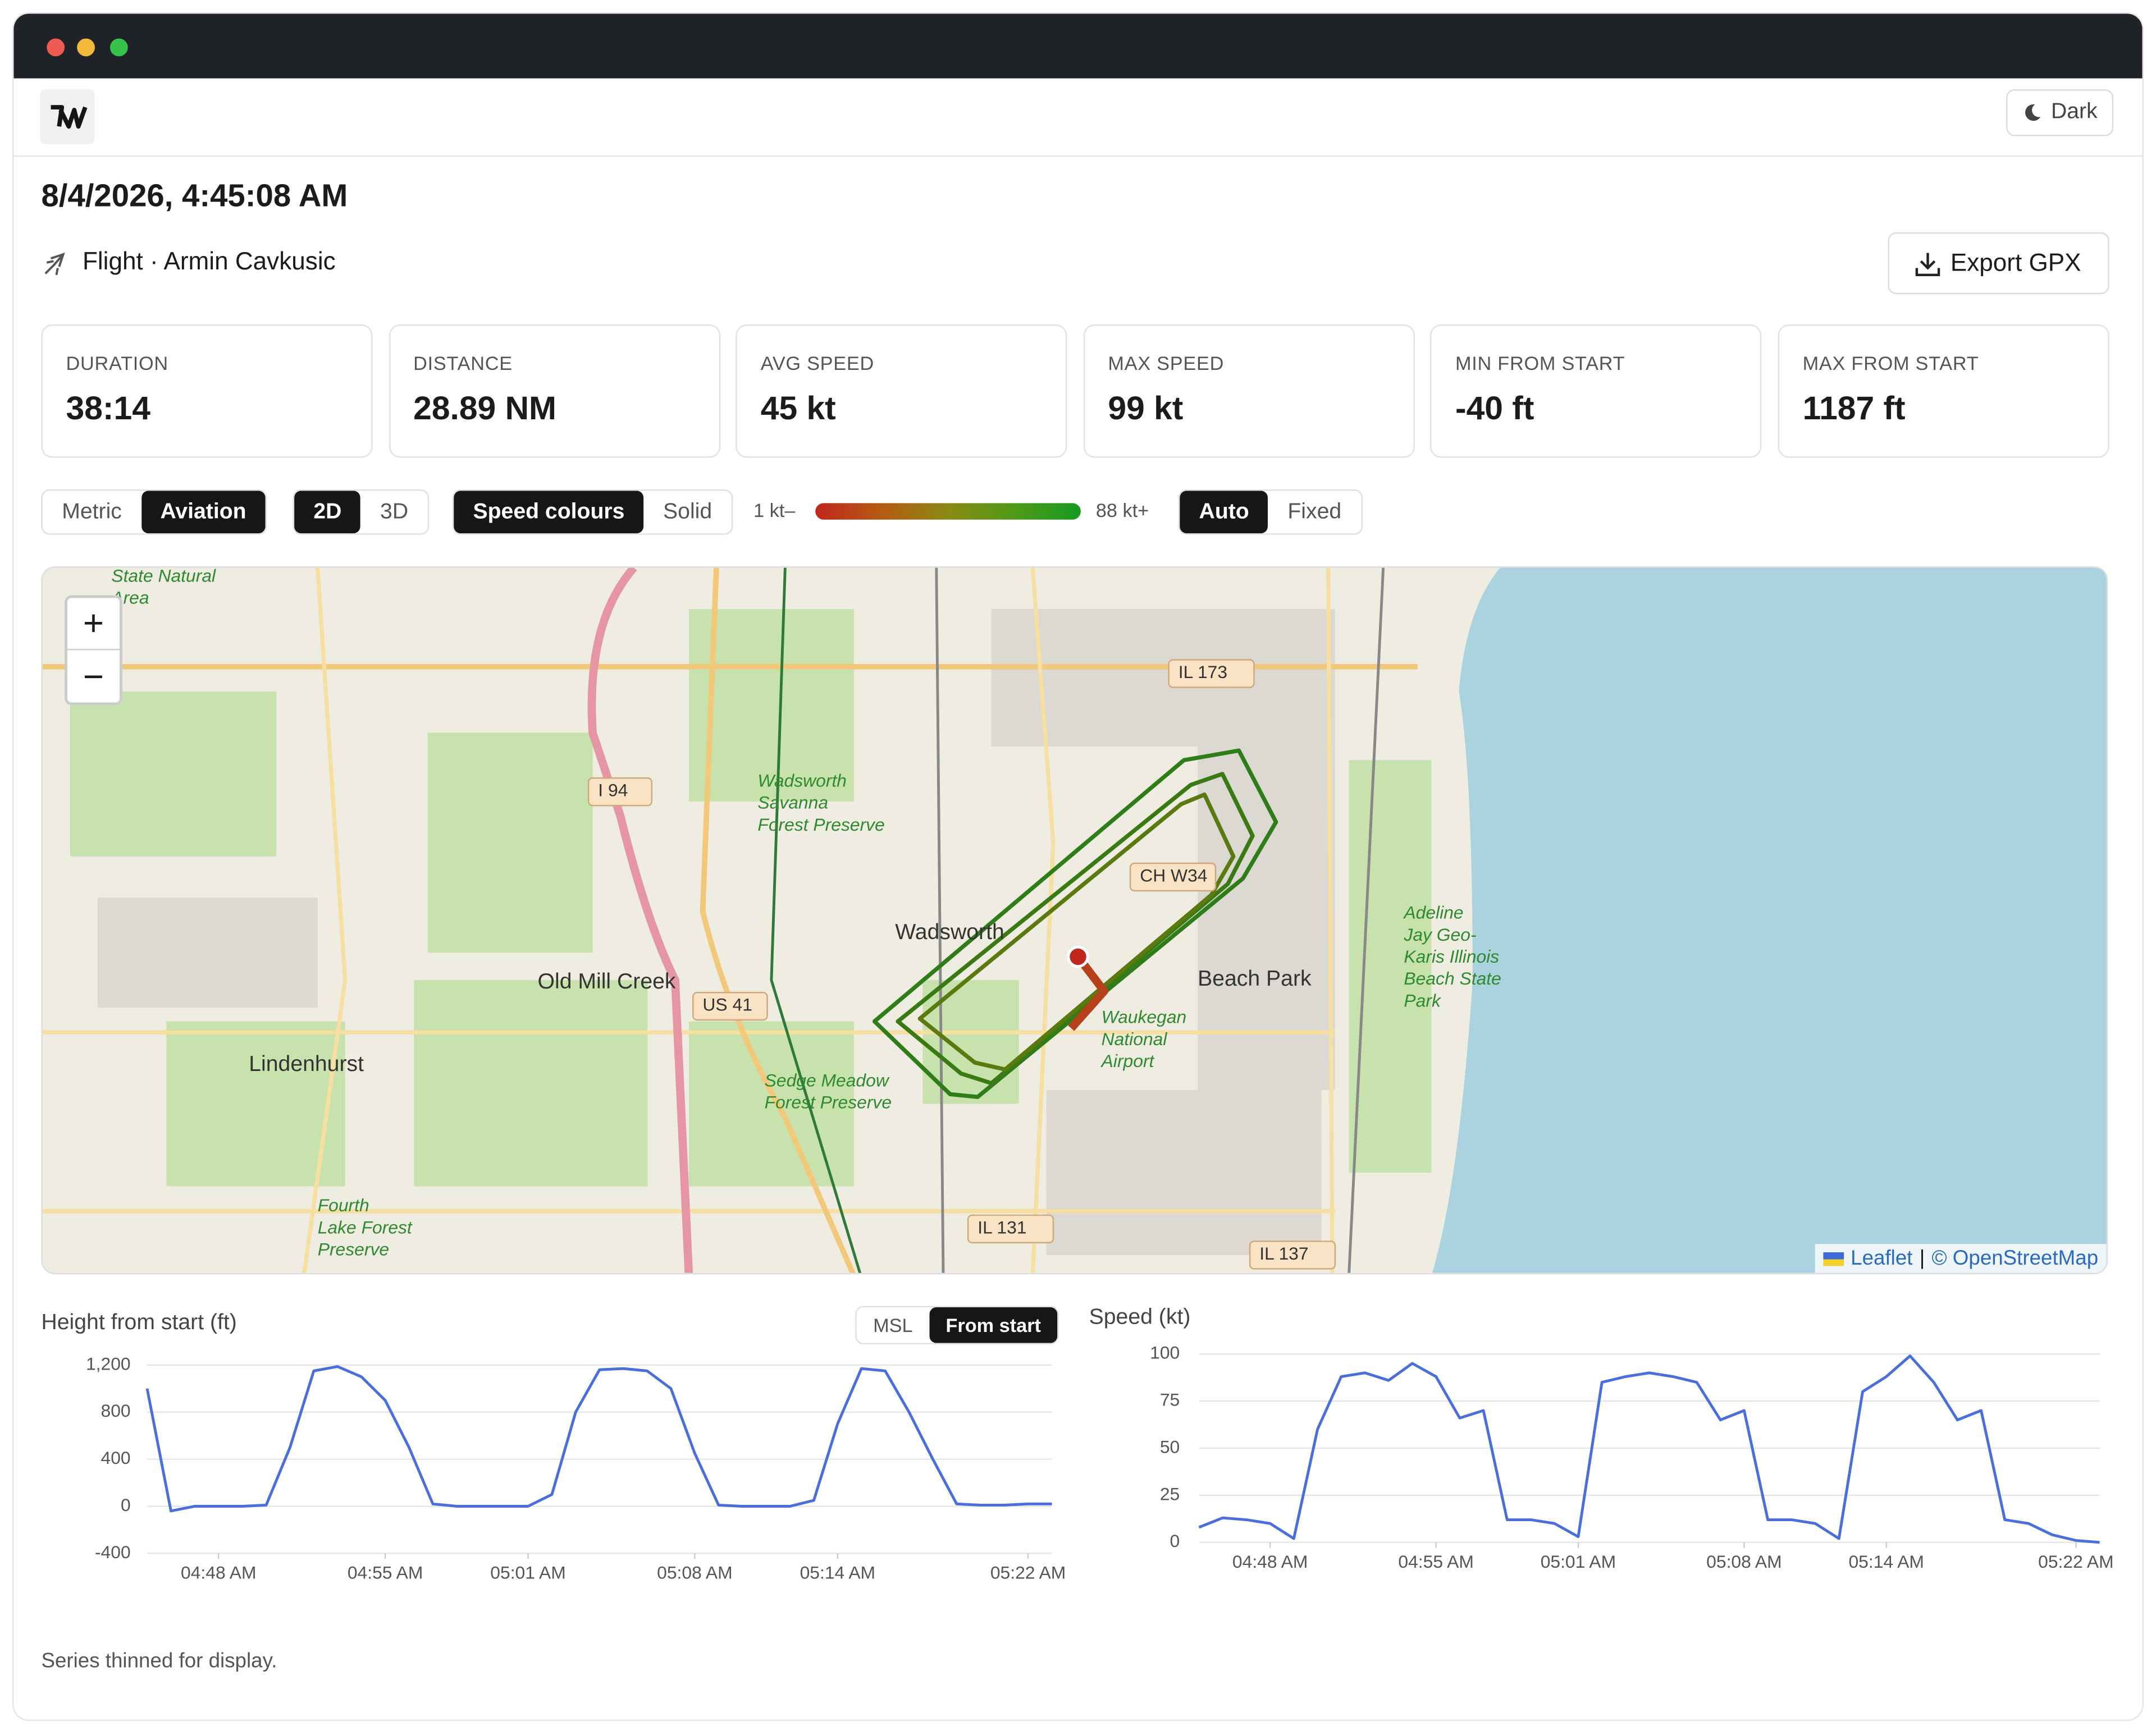 The image size is (2156, 1735). What do you see at coordinates (607, 982) in the screenshot?
I see `map-label: Old Mill Creek` at bounding box center [607, 982].